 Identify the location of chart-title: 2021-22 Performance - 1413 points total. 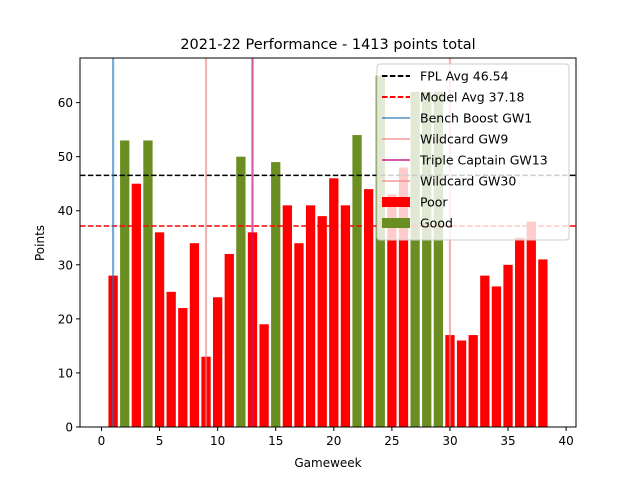
(327, 45).